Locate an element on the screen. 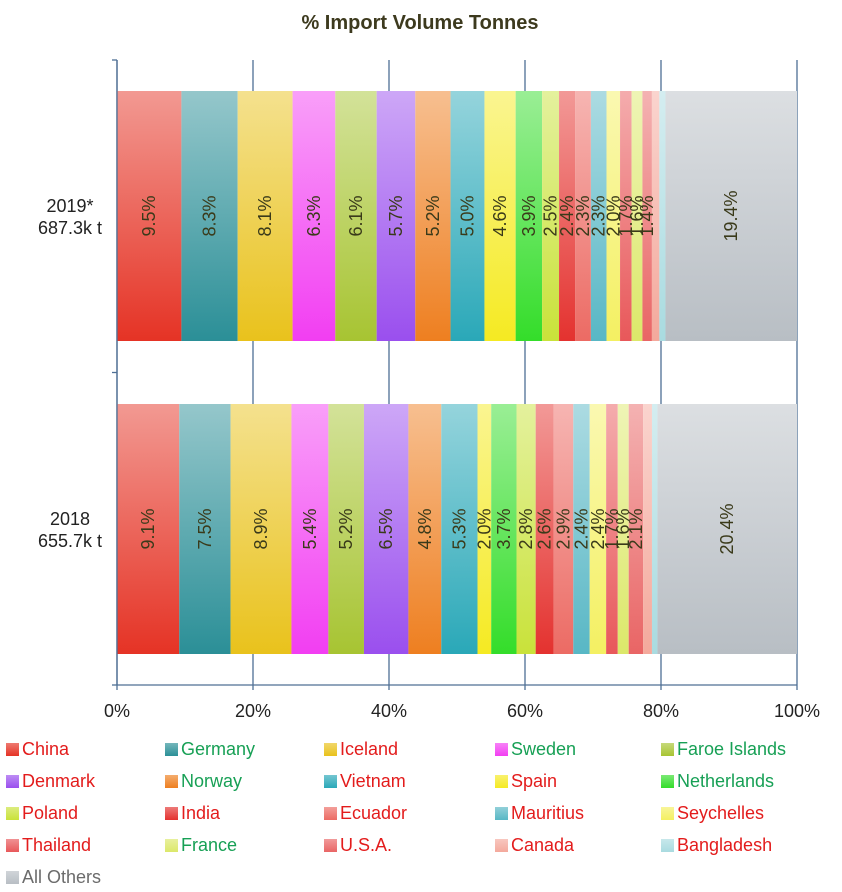 Image resolution: width=842 pixels, height=892 pixels. legend-label: Poland is located at coordinates (50, 812).